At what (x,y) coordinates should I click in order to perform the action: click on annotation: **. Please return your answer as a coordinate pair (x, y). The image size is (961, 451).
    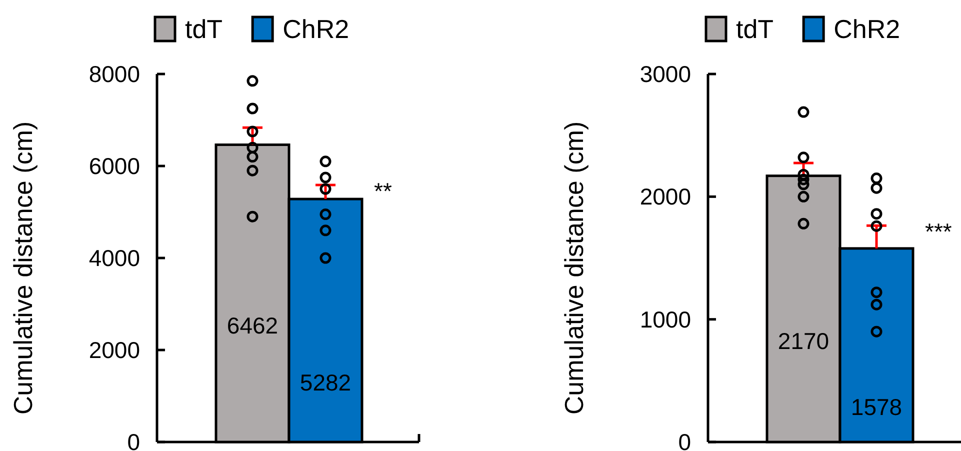
    Looking at the image, I should click on (383, 191).